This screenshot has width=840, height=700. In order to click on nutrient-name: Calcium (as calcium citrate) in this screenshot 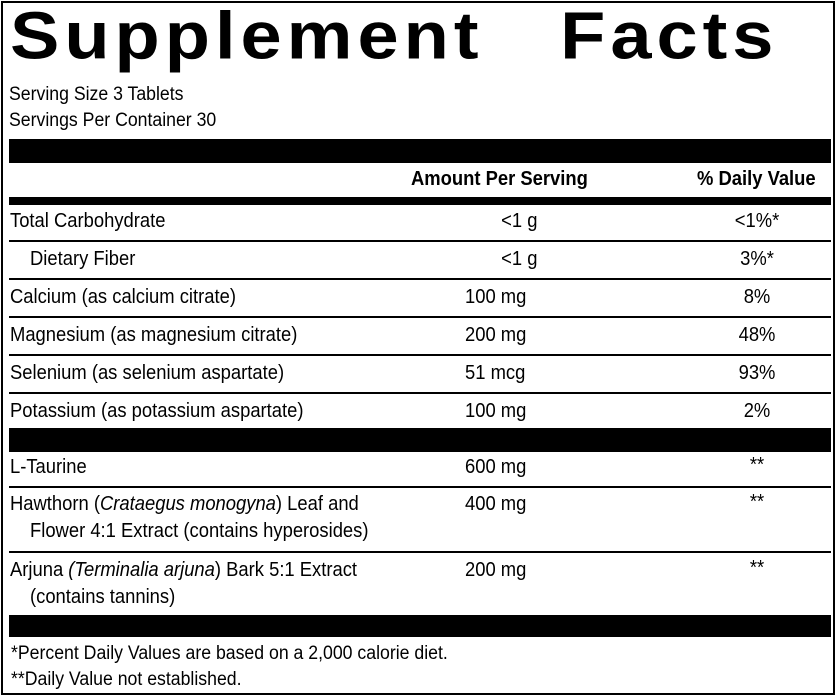, I will do `click(123, 297)`.